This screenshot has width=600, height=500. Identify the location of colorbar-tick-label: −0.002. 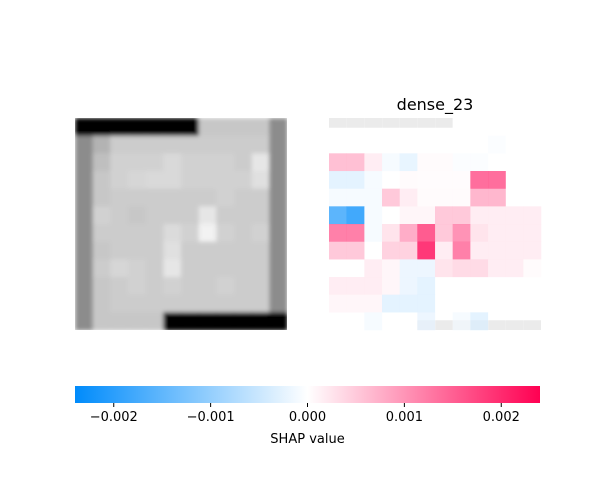
(114, 417).